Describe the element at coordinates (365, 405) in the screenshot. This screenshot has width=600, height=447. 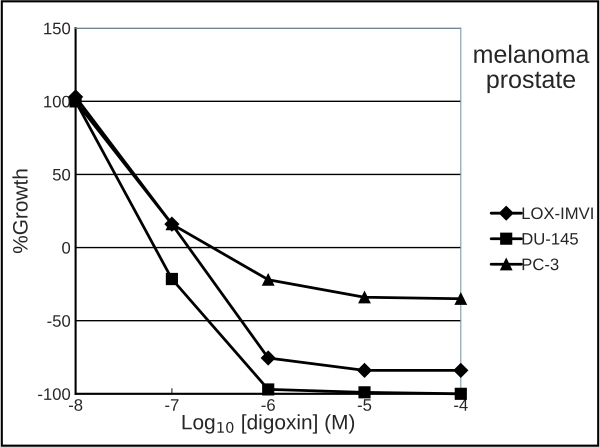
I see `x-tick-label: -5` at that location.